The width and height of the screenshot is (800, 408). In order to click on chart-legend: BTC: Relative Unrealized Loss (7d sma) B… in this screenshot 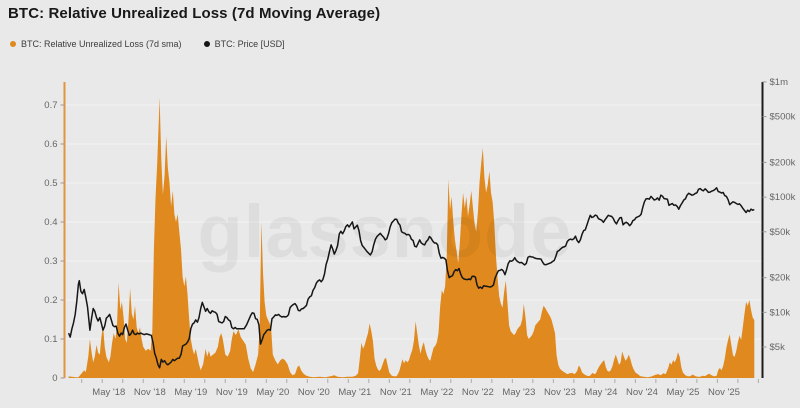, I will do `click(147, 44)`.